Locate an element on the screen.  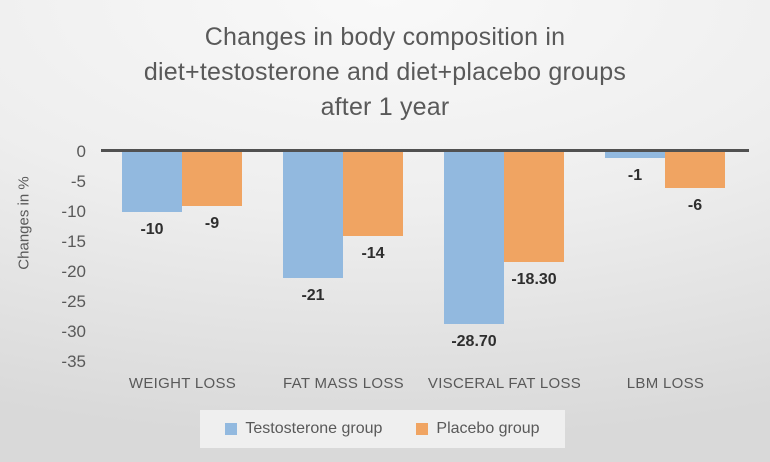
chart-legend: Testosterone group Placebo group is located at coordinates (382, 429).